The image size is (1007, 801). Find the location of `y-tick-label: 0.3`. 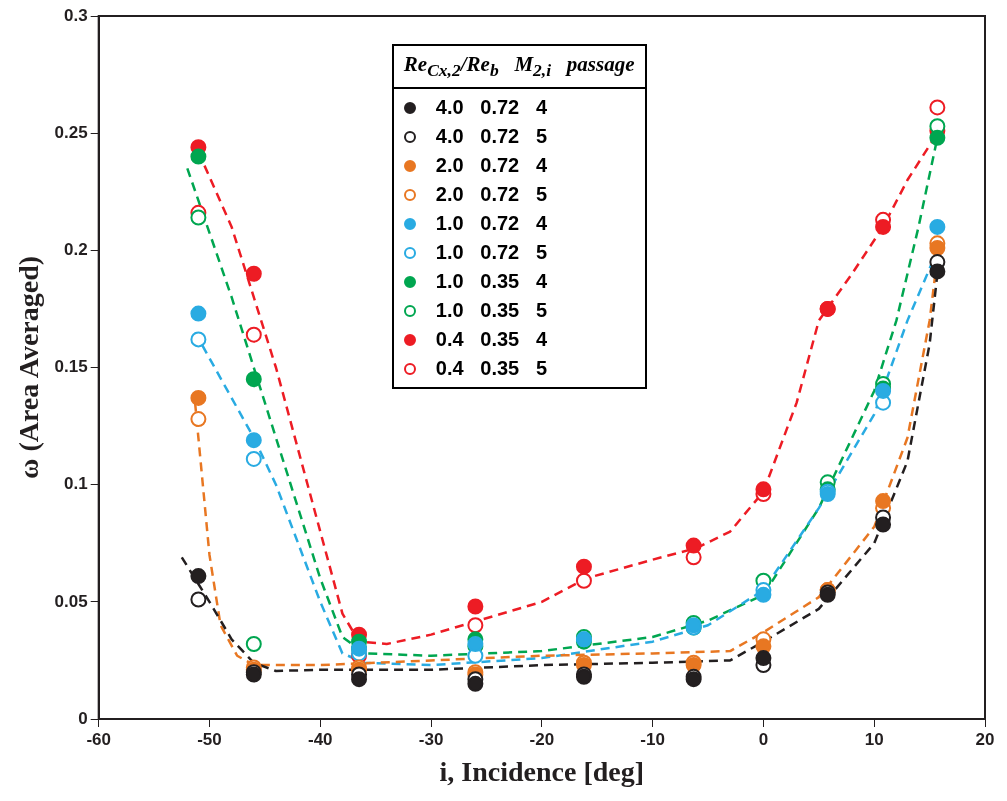

y-tick-label: 0.3 is located at coordinates (76, 15).